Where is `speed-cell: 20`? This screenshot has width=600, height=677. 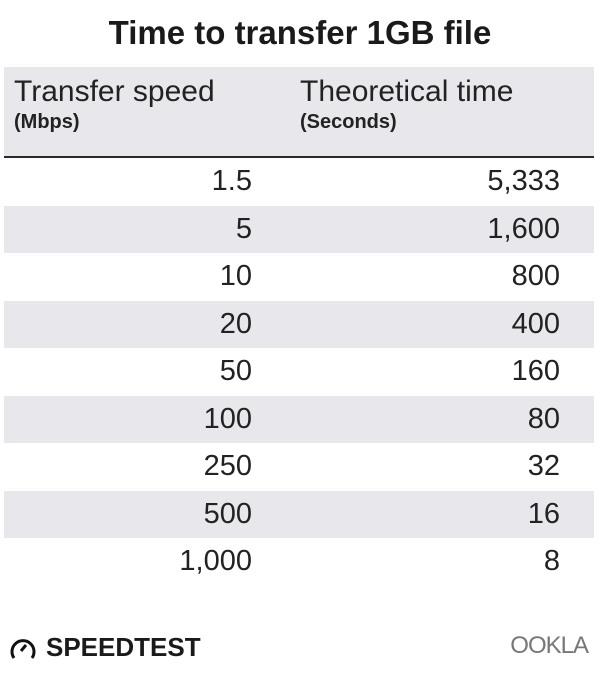 speed-cell: 20 is located at coordinates (235, 323).